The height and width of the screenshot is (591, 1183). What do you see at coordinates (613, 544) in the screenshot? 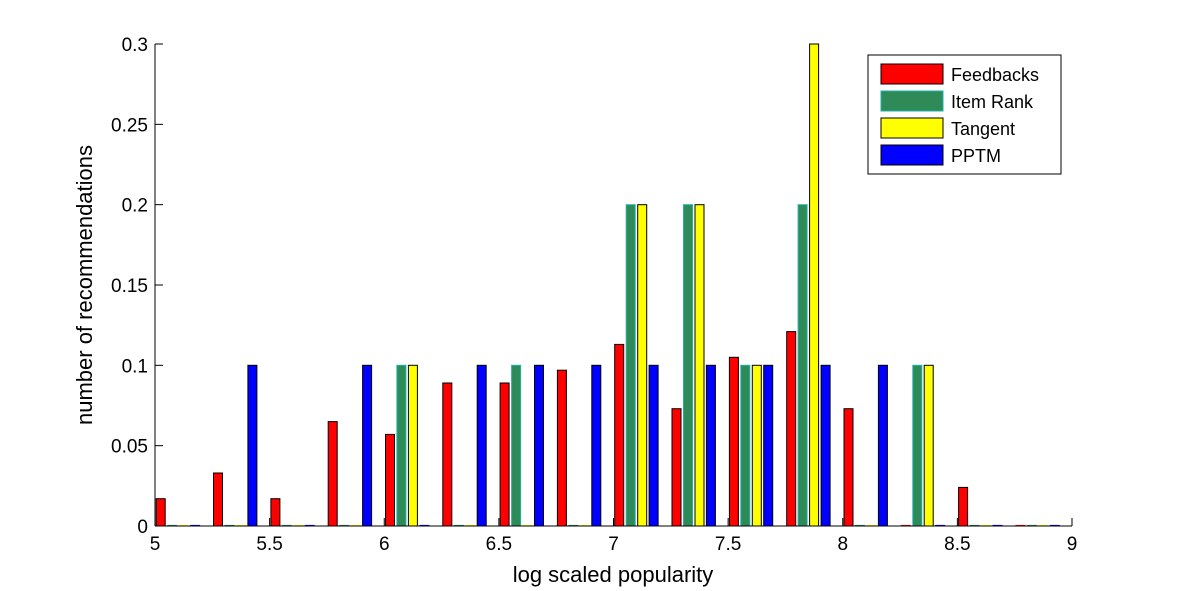
I see `x-tick-label-4: 7` at bounding box center [613, 544].